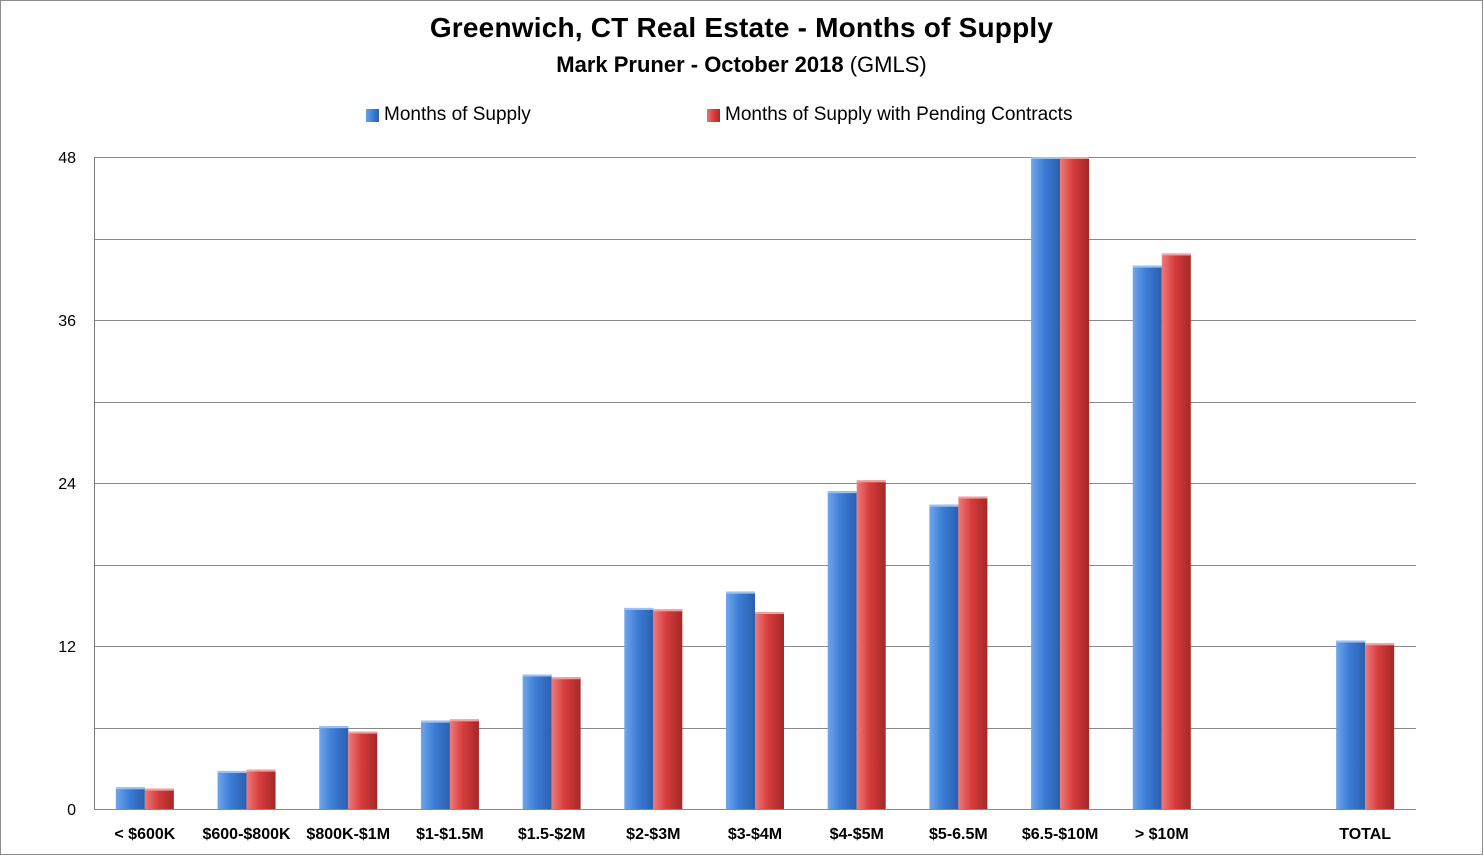 This screenshot has width=1483, height=855. I want to click on x-tick-label: > $10M, so click(1162, 834).